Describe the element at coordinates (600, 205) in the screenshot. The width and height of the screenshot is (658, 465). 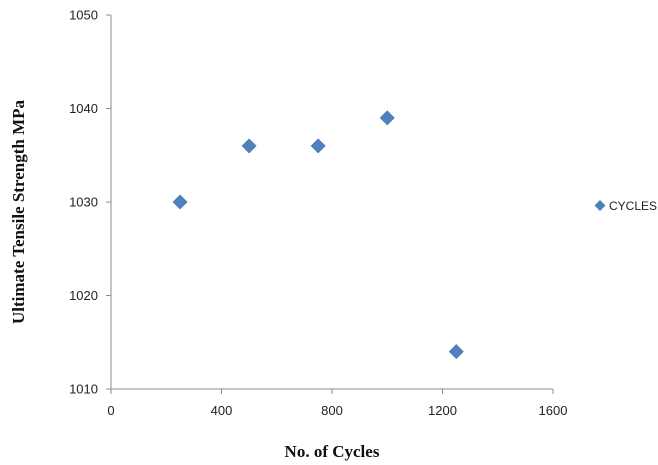
I see `legend-marker-diamond-icon` at that location.